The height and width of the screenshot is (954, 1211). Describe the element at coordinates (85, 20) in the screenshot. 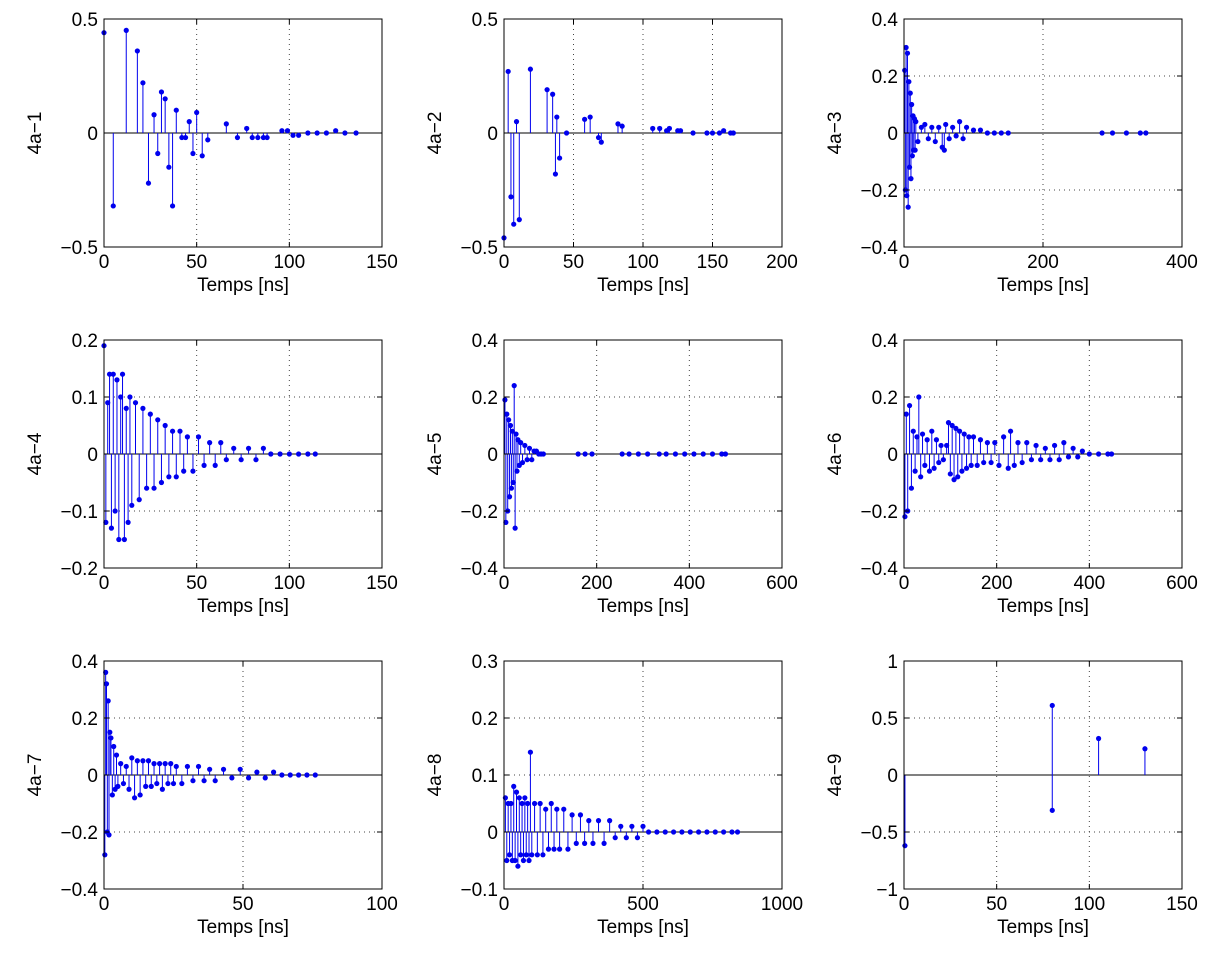

I see `y-tick-label: 0.5` at that location.